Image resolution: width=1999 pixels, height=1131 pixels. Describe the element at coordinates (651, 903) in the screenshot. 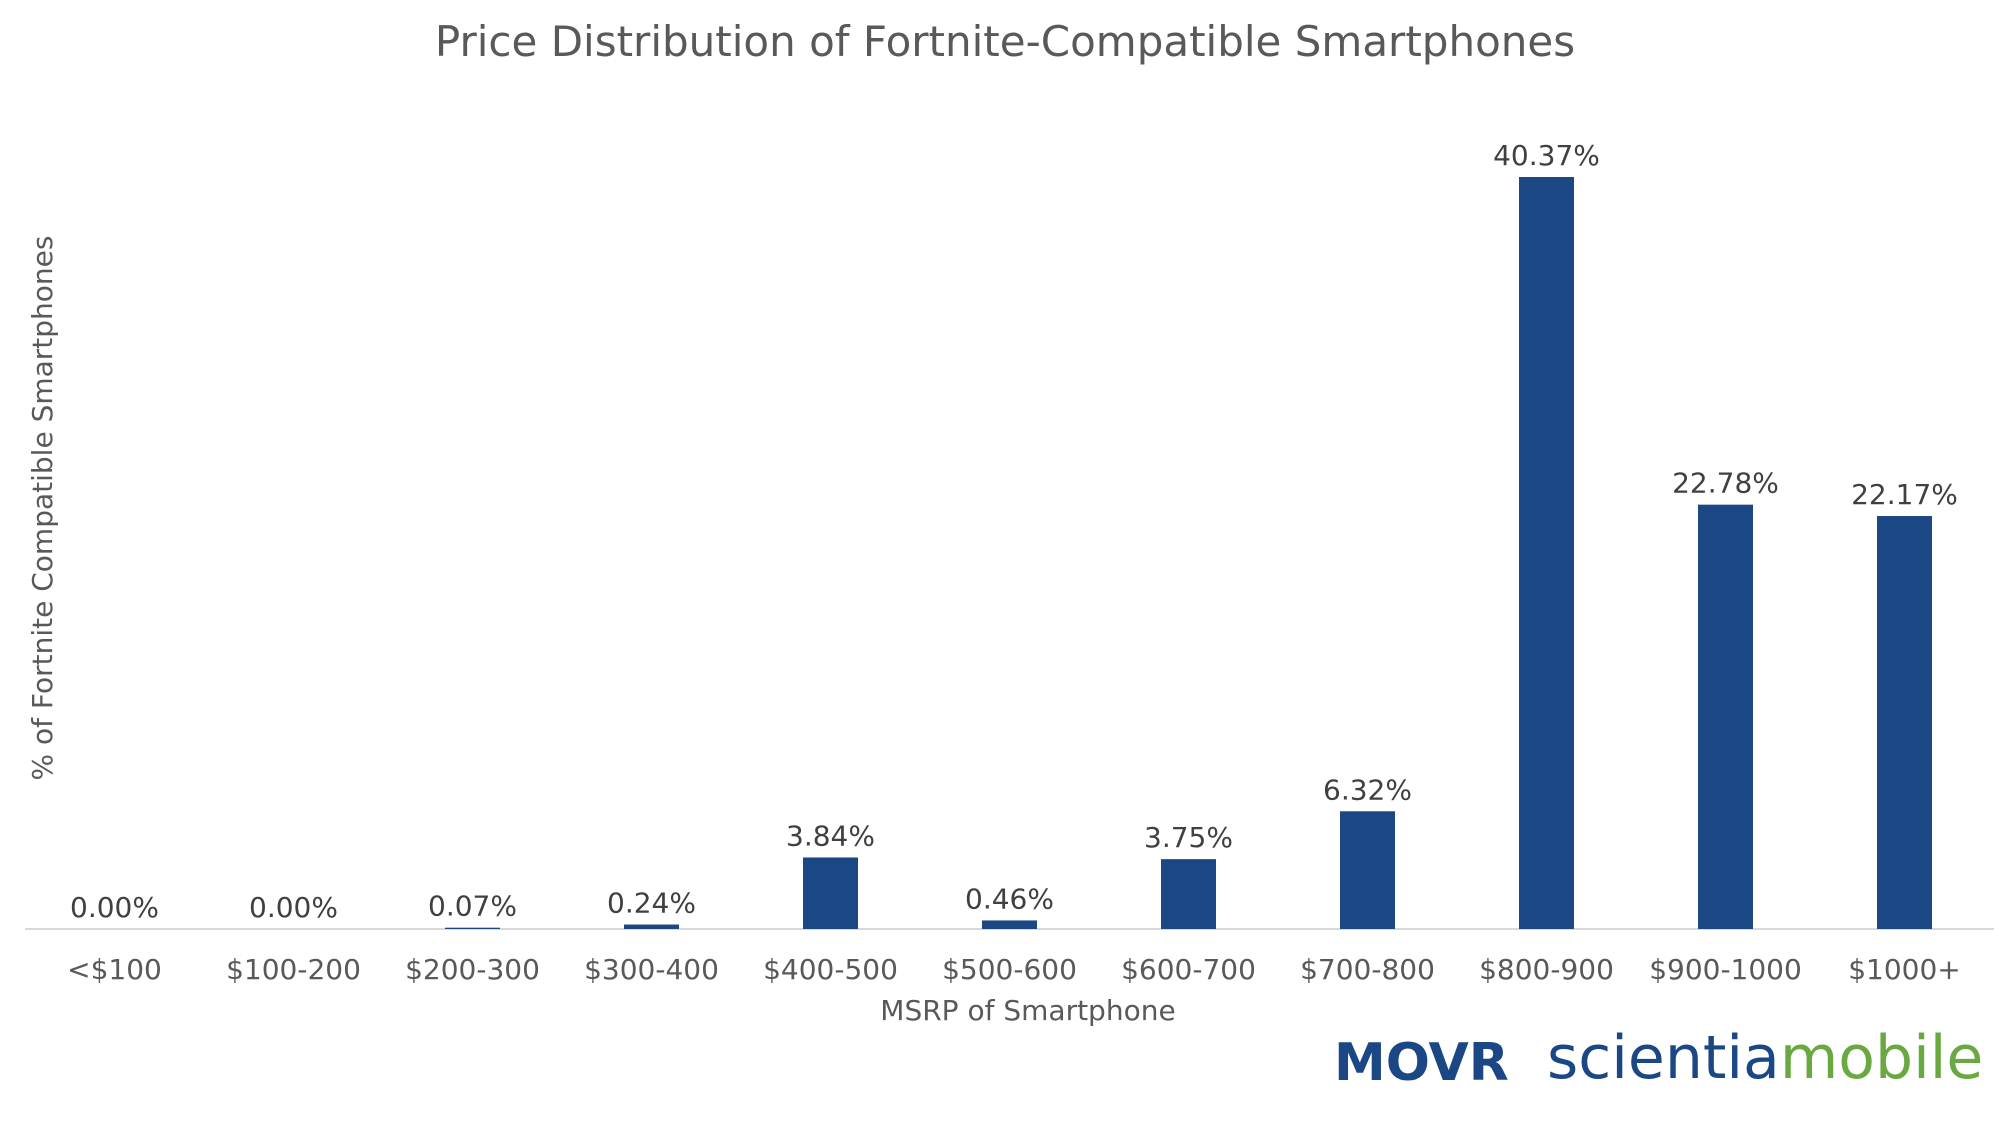

I see `data-label: 0.24%` at that location.